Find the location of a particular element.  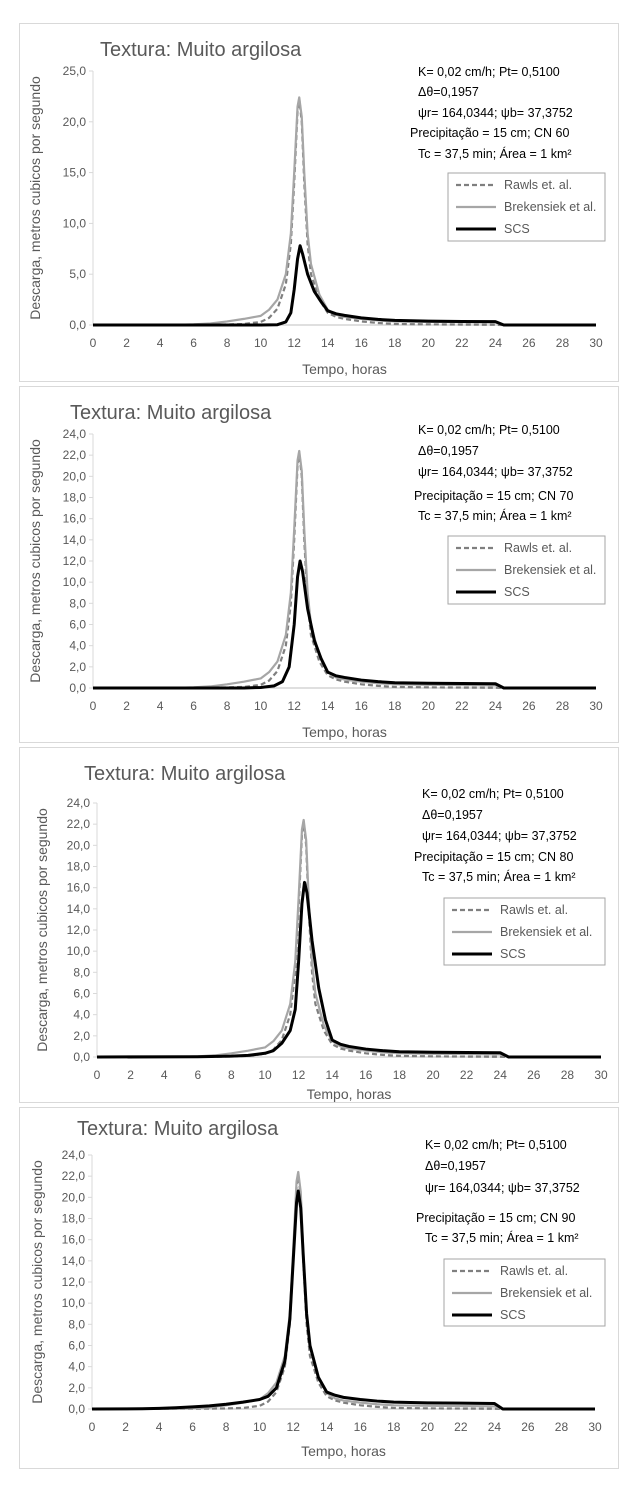

y-tick-label: 15,0 is located at coordinates (75, 173).